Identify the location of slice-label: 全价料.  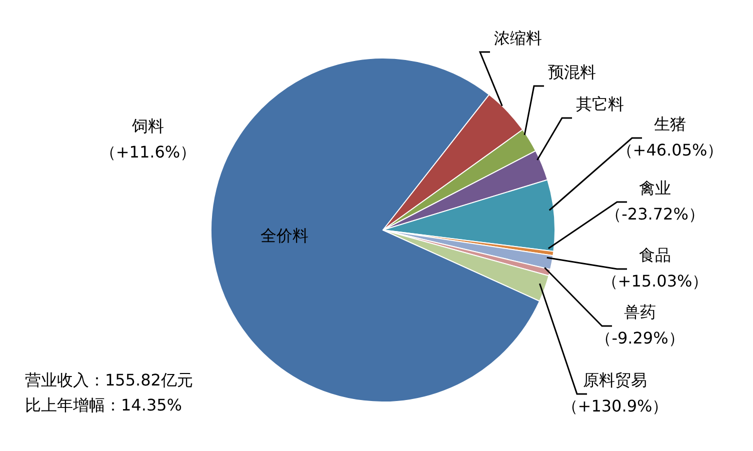
(284, 236).